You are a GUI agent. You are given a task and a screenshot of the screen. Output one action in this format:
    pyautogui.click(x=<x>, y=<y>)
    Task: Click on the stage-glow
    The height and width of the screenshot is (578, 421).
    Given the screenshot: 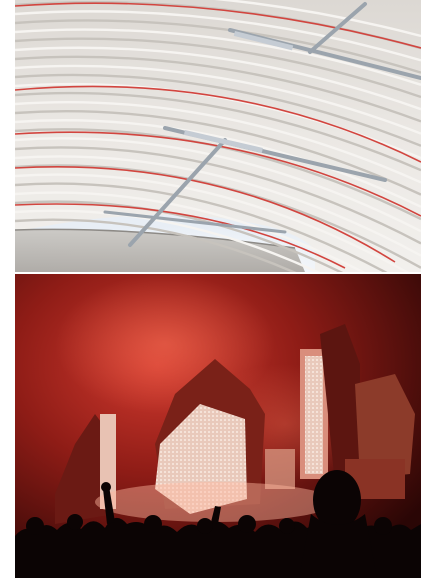 What is the action you would take?
    pyautogui.click(x=215, y=502)
    